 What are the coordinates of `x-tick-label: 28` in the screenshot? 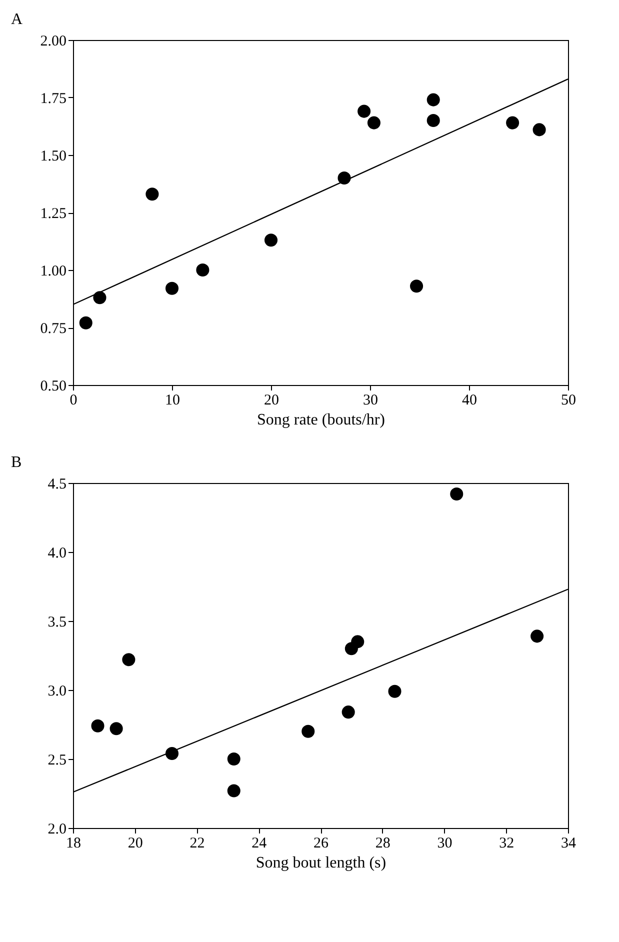 It's located at (382, 844).